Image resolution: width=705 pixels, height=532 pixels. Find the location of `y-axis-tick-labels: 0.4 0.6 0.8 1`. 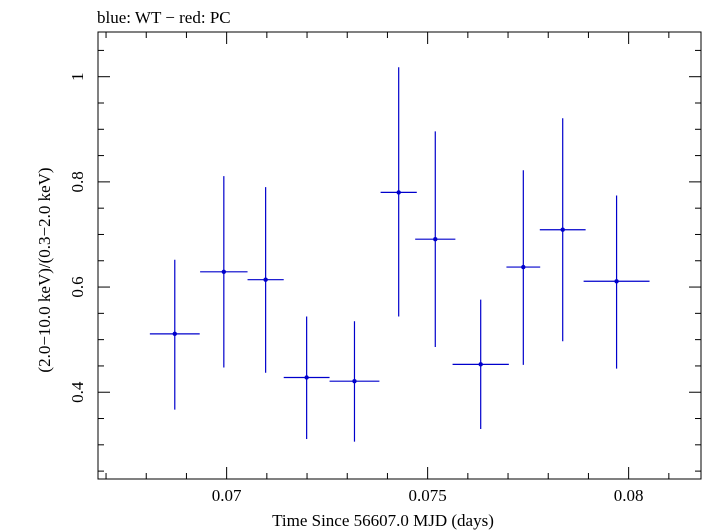

y-axis-tick-labels: 0.4 0.6 0.8 1 is located at coordinates (77, 237).